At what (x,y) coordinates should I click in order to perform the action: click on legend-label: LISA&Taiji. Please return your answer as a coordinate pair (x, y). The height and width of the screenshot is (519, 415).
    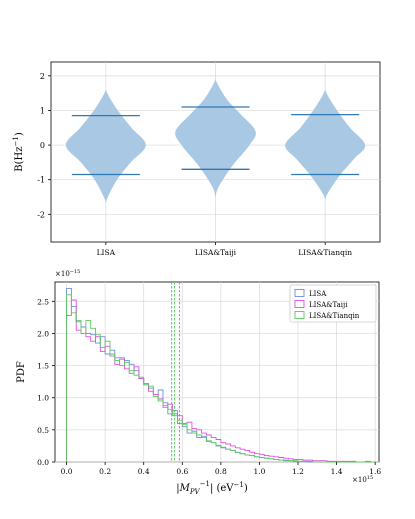
    Looking at the image, I should click on (328, 305).